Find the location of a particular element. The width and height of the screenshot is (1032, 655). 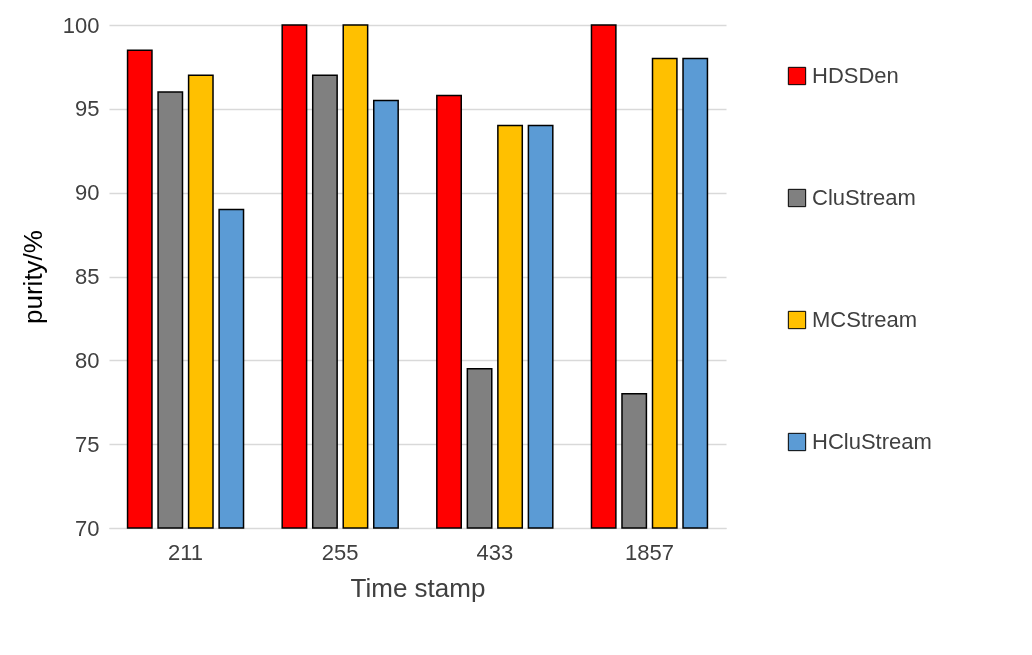

y-tick-label: 85 is located at coordinates (87, 276).